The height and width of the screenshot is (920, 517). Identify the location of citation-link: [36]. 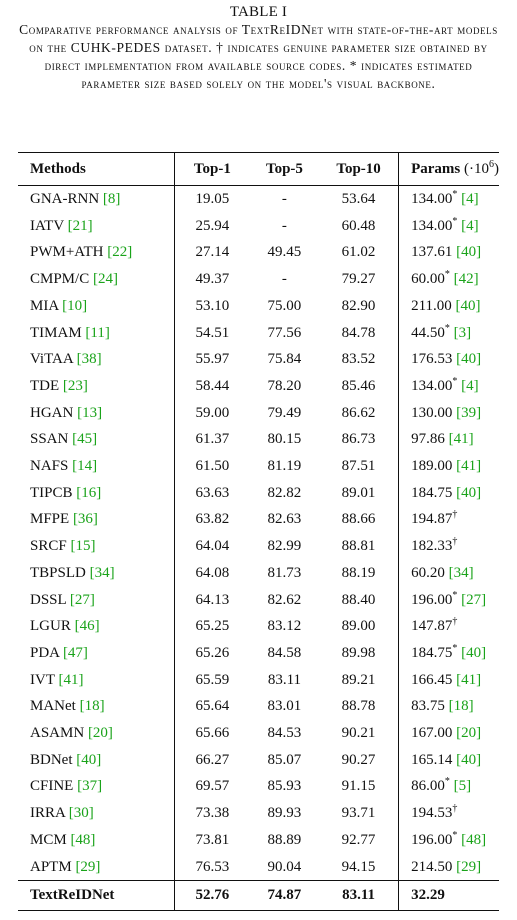
(85, 519).